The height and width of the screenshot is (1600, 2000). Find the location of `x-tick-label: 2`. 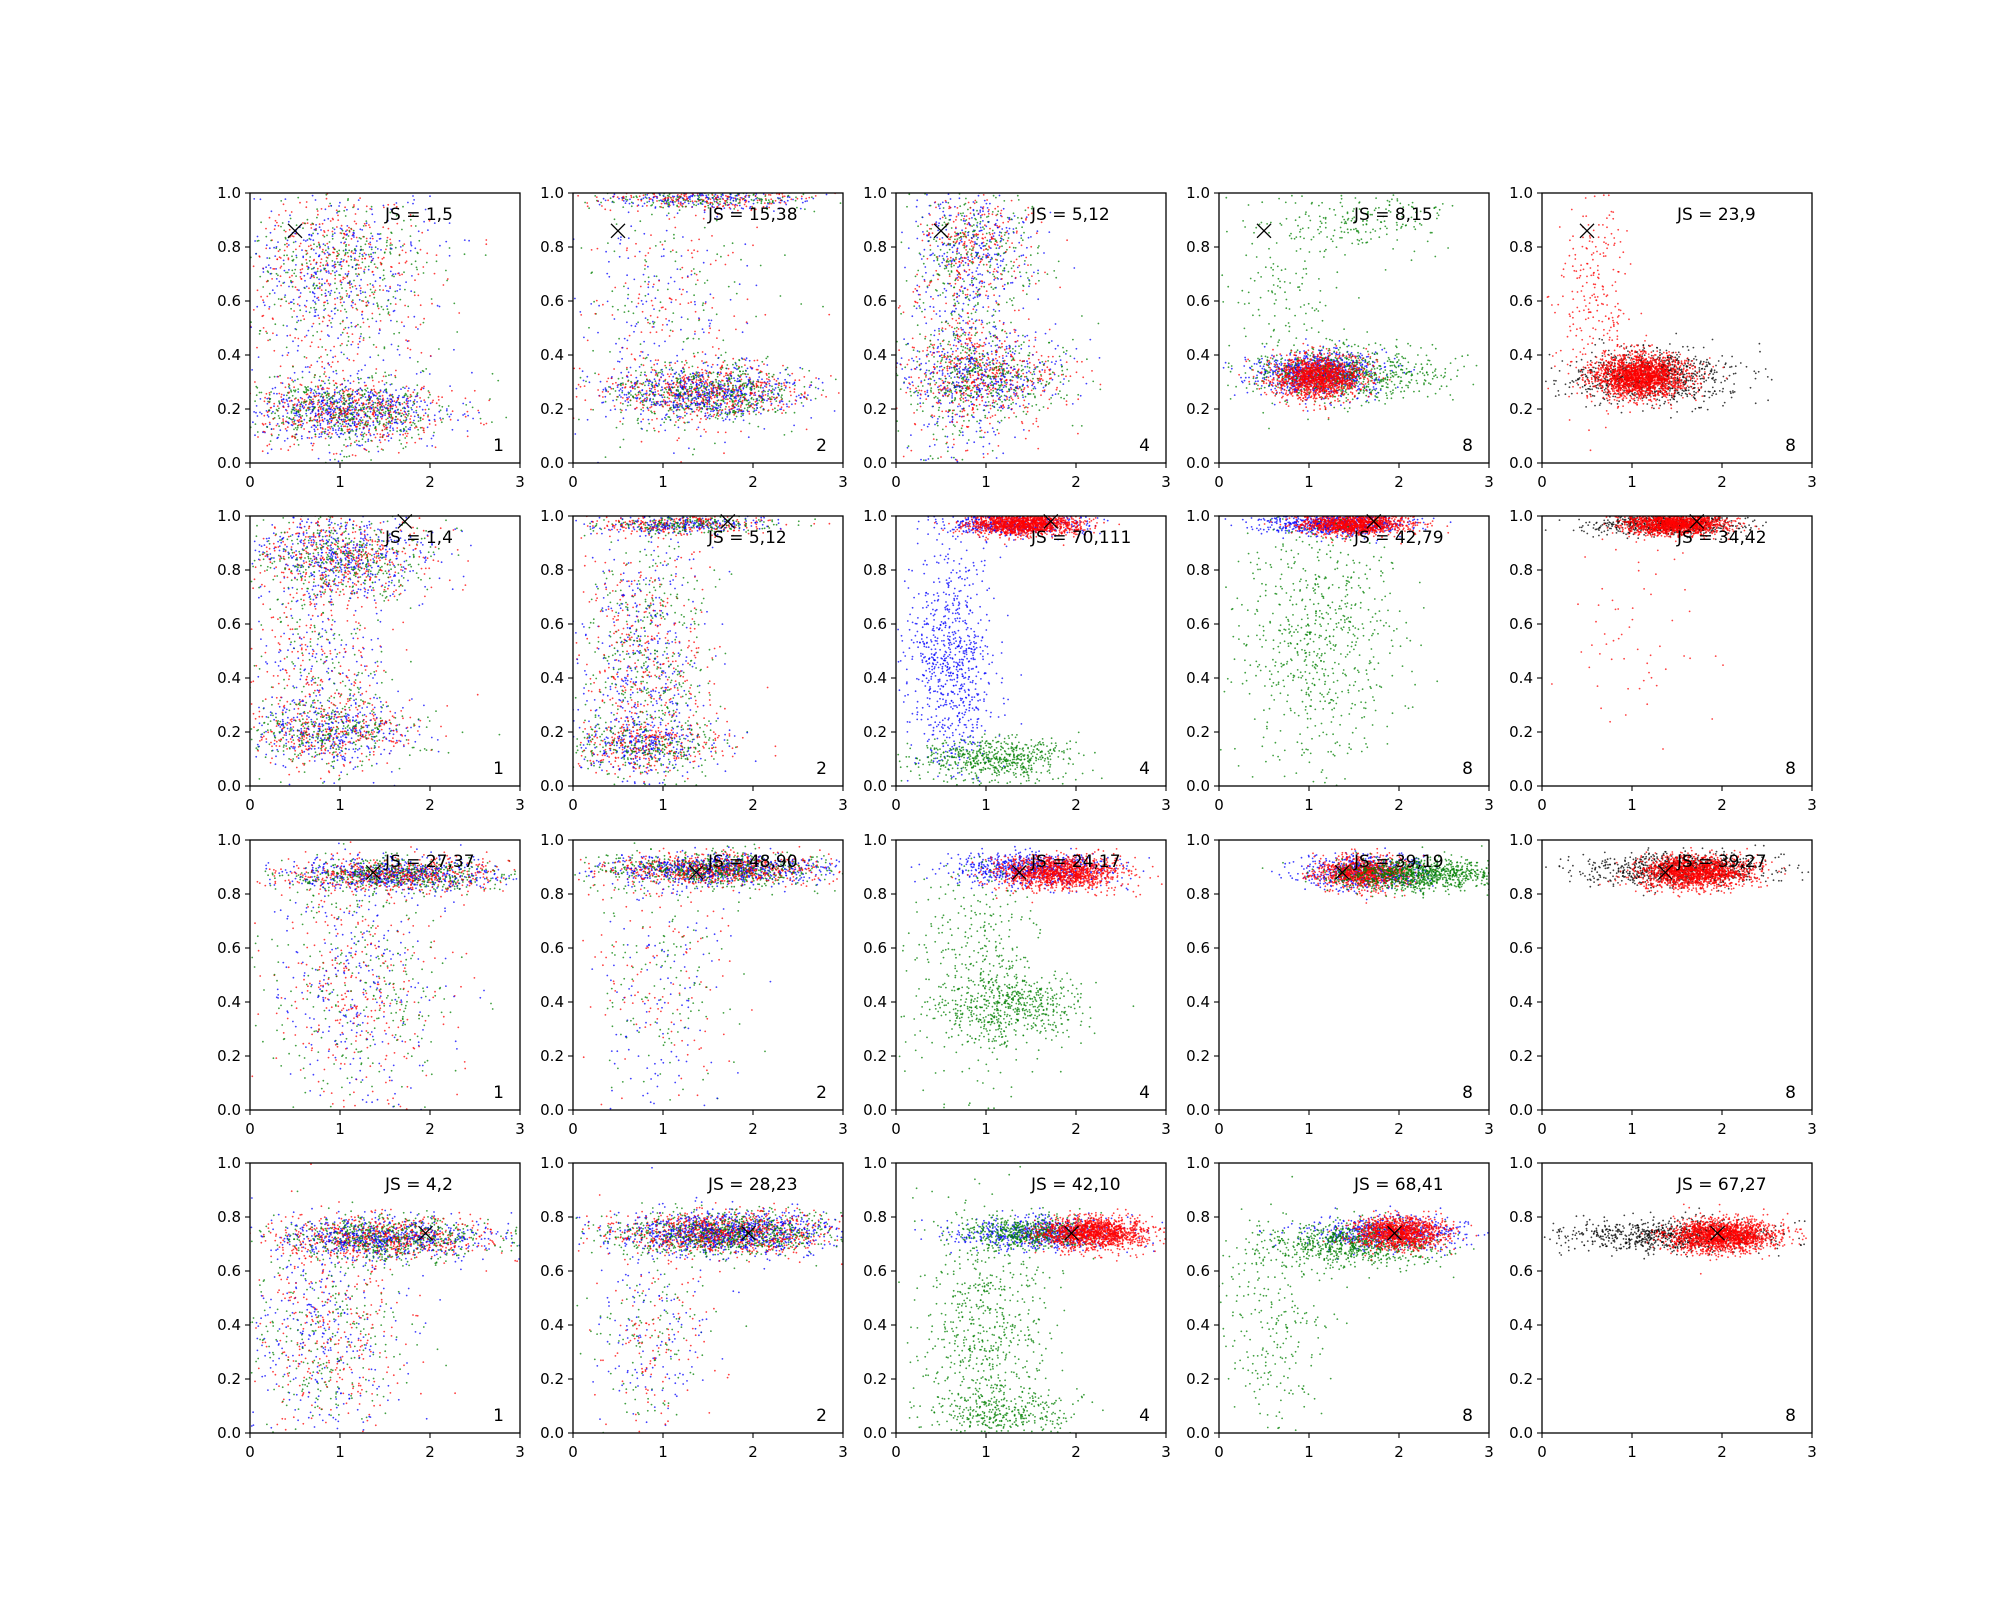

x-tick-label: 2 is located at coordinates (430, 482).